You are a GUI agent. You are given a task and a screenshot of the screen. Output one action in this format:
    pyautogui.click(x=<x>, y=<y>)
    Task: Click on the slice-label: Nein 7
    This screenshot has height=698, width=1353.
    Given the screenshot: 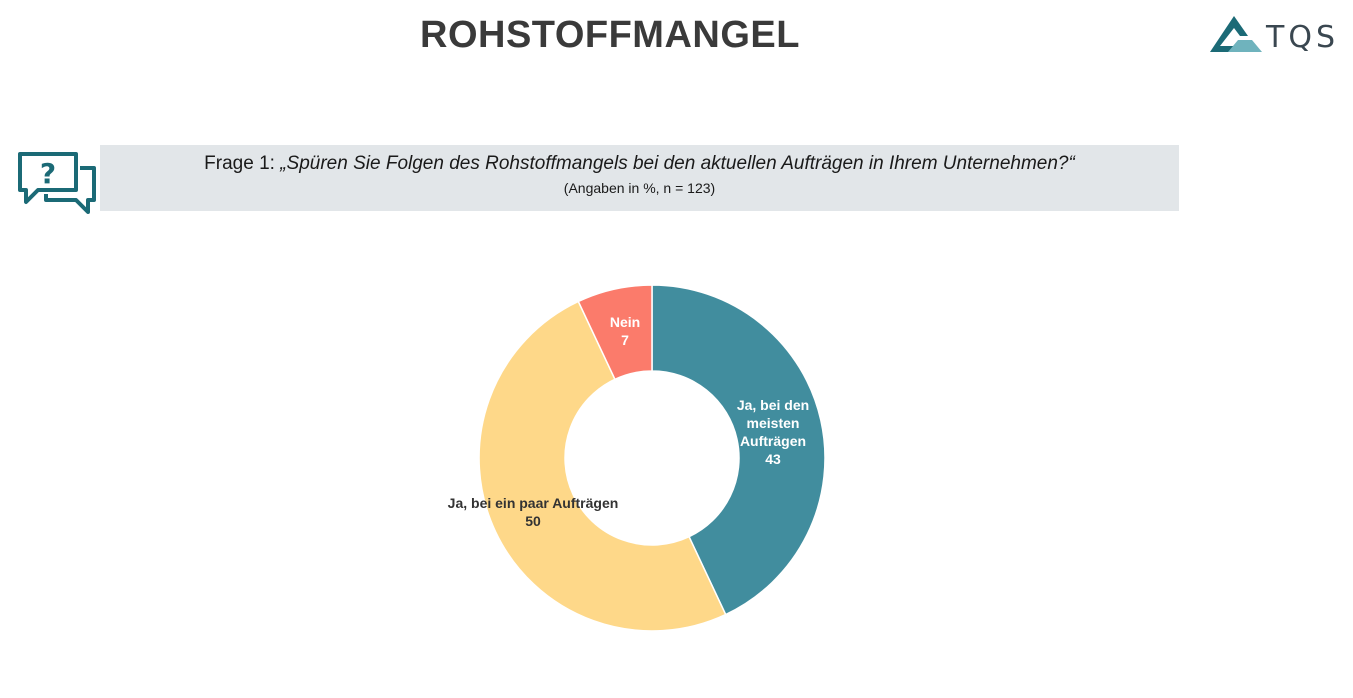 What is the action you would take?
    pyautogui.click(x=625, y=331)
    